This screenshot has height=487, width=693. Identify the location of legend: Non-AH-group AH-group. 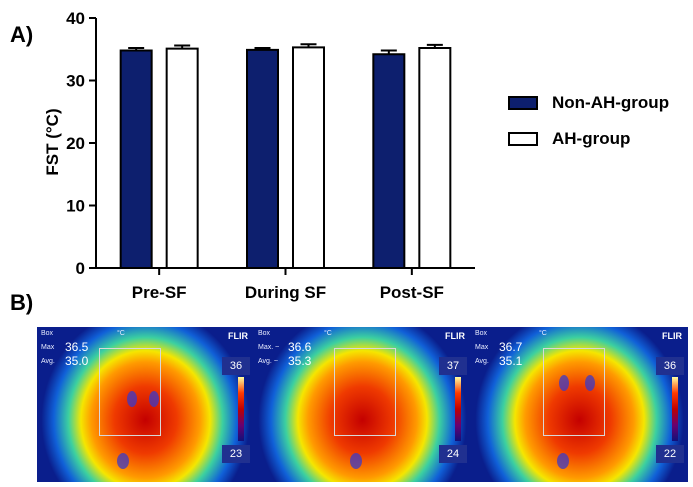
(588, 125).